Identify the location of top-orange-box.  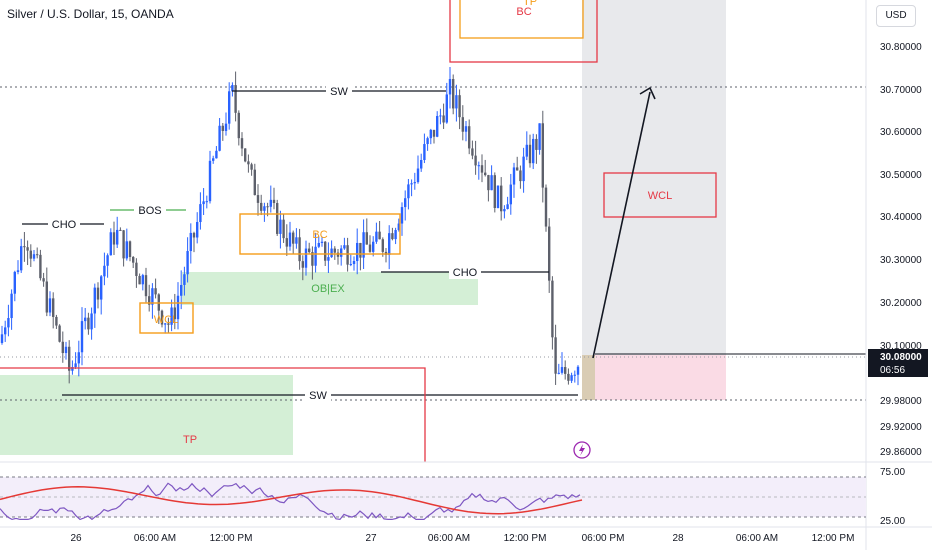
(521, 19).